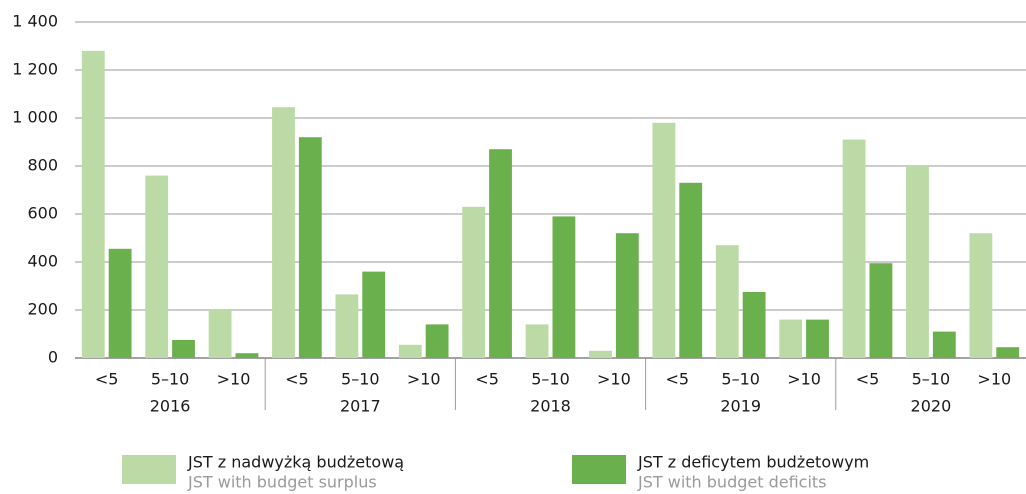  Describe the element at coordinates (732, 482) in the screenshot. I see `legend-sublabel: JST with budget deficits` at that location.